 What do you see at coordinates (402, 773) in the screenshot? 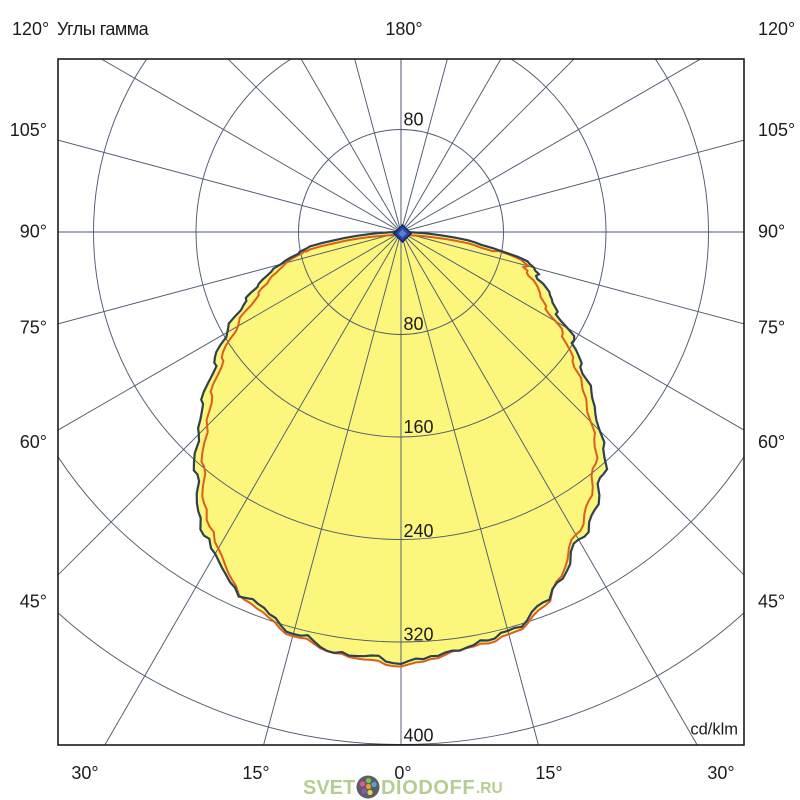
I see `svg-text: 0°` at bounding box center [402, 773].